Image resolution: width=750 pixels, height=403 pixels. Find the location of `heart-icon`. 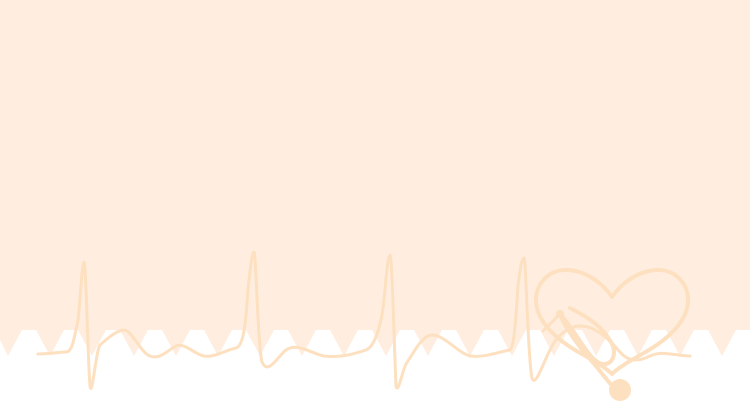

heart-icon is located at coordinates (612, 322).